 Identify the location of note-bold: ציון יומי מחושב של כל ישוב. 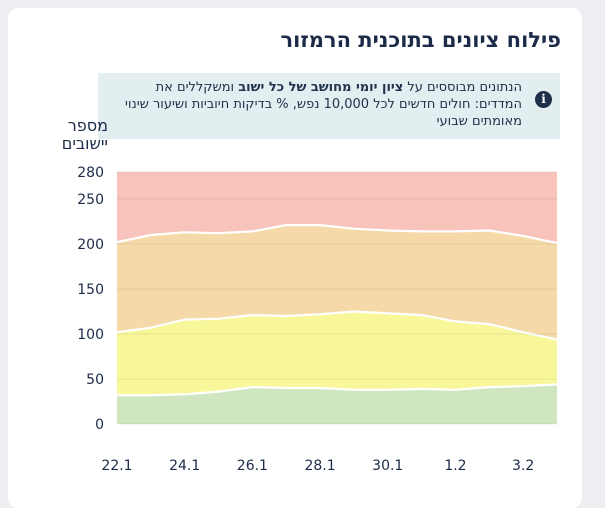
(321, 87).